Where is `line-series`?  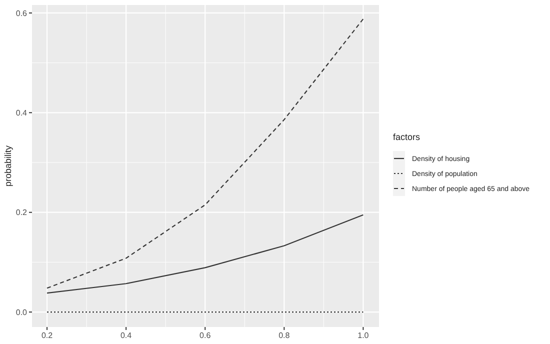 line-series is located at coordinates (205, 254).